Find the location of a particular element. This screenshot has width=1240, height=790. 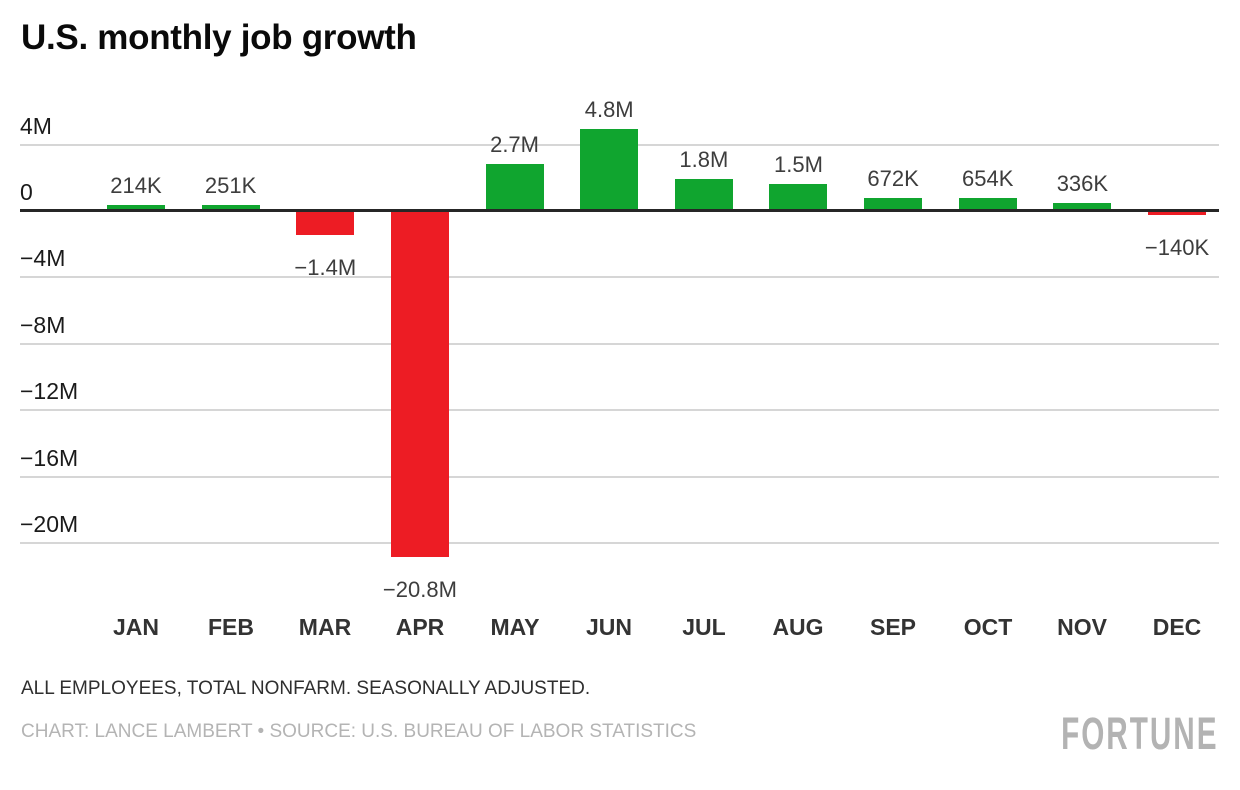

x-label-nov: NOV is located at coordinates (1082, 627).